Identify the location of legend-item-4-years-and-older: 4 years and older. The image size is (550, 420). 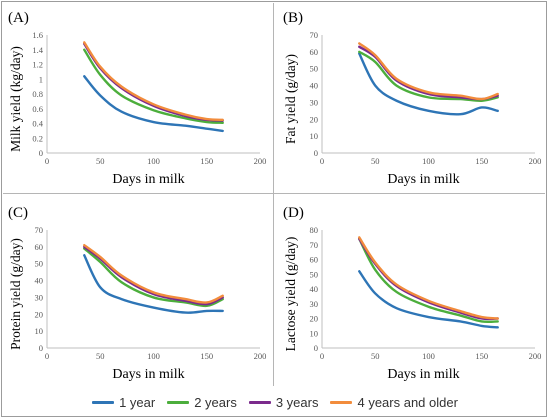
(394, 402).